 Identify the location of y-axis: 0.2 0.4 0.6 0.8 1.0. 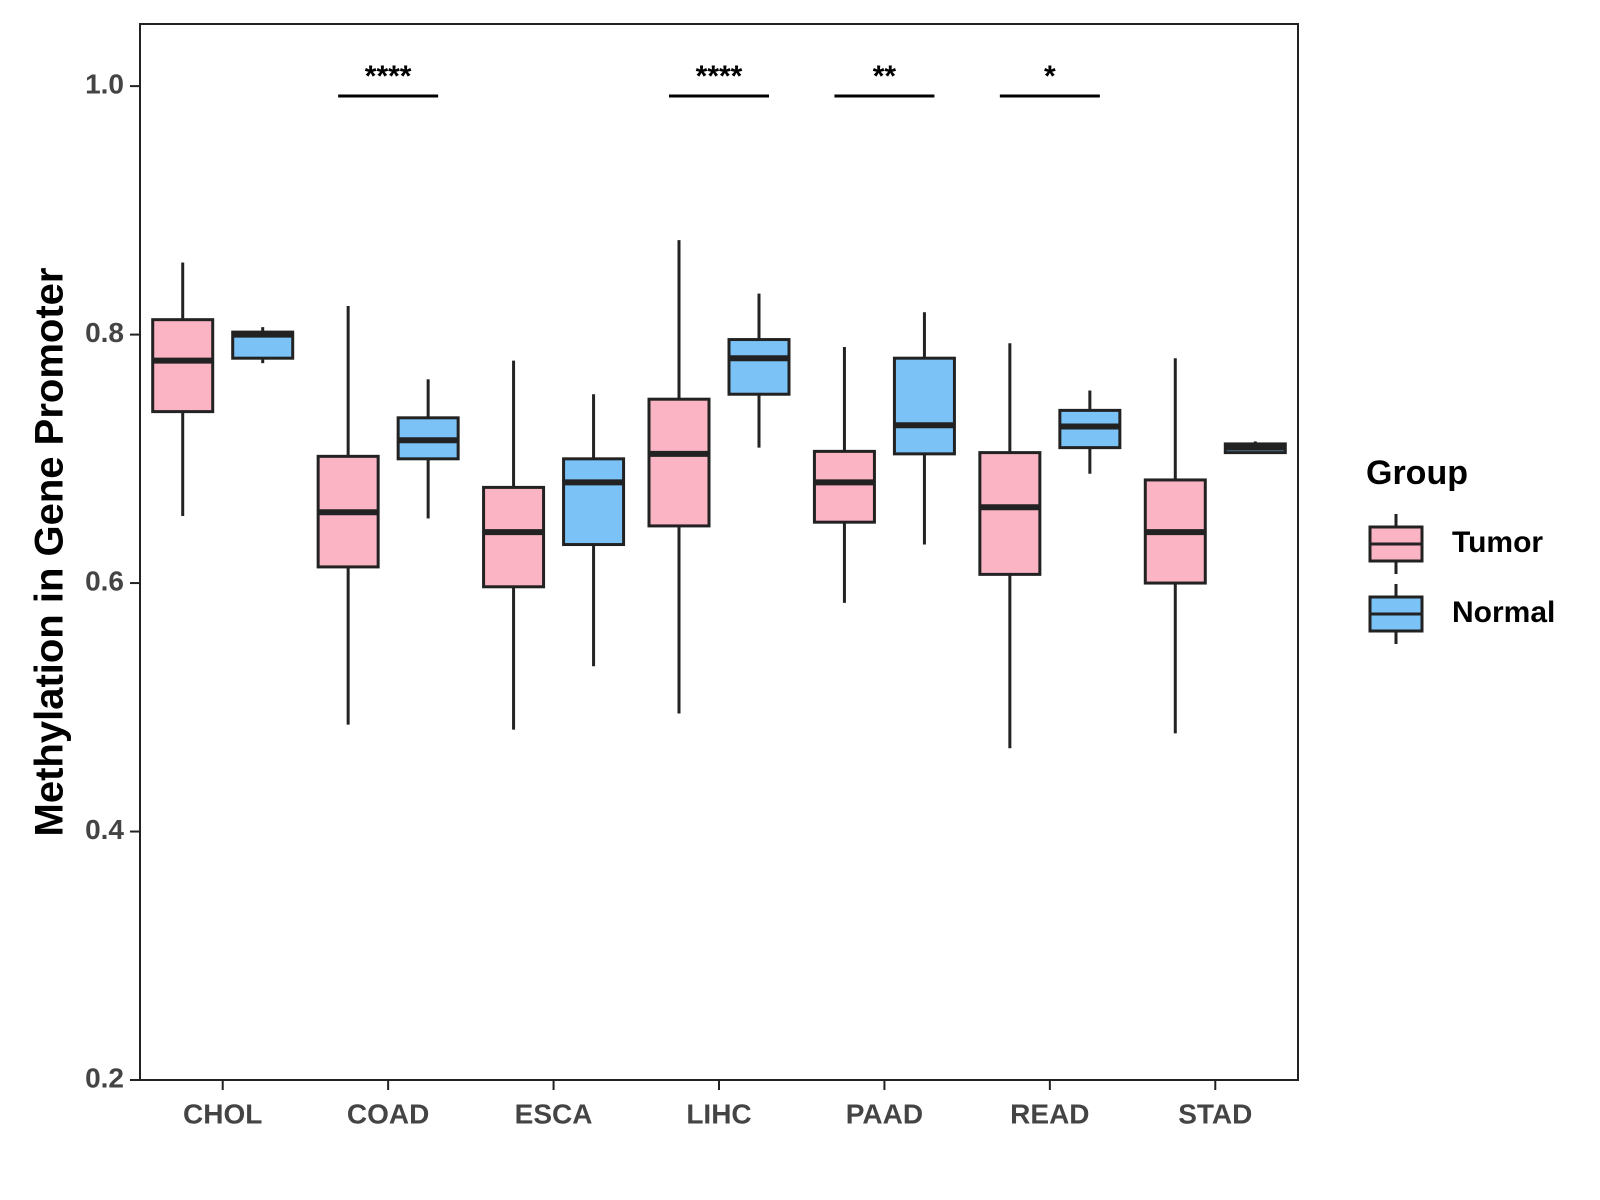
(112, 581).